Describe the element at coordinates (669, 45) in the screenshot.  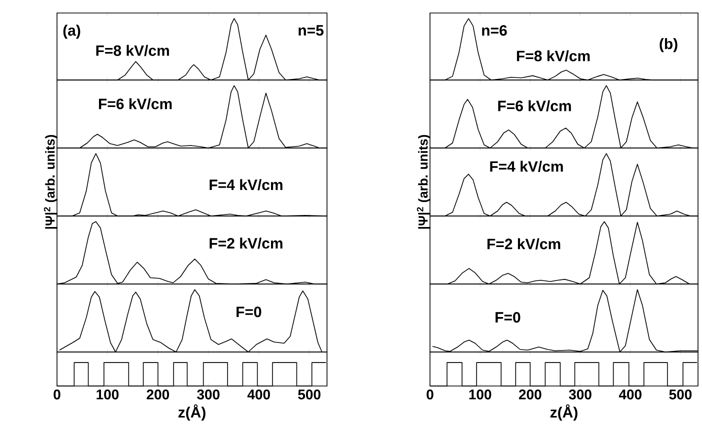
I see `annotation: (b)` at that location.